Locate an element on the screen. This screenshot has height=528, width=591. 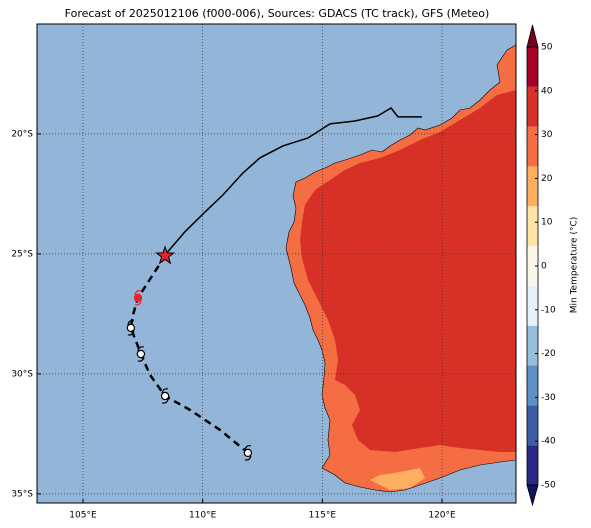
y-tick-label: 25°S is located at coordinates (22, 254).